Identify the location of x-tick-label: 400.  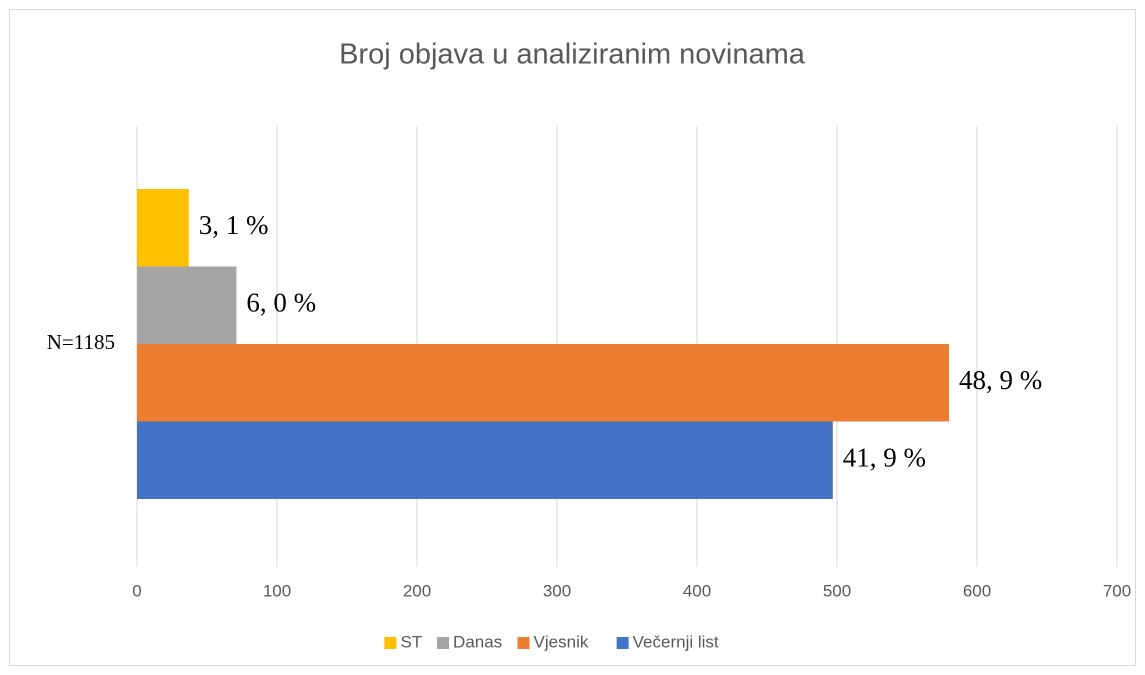
(697, 590).